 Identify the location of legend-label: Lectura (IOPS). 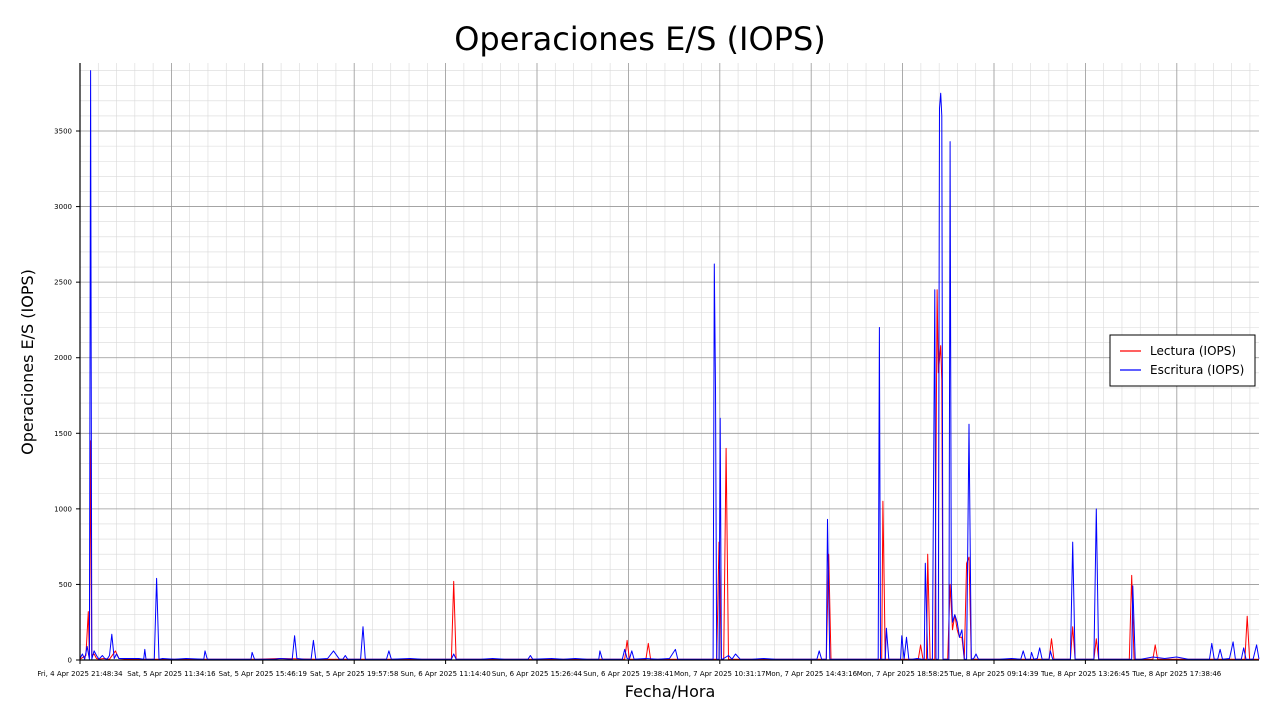
(1193, 351).